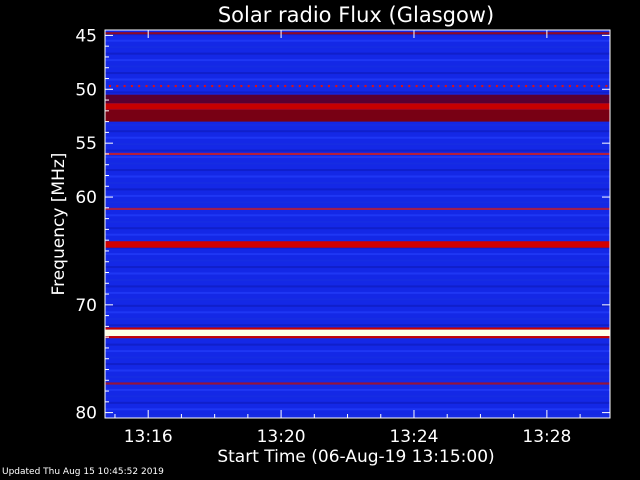 Image resolution: width=640 pixels, height=480 pixels. Describe the element at coordinates (281, 437) in the screenshot. I see `x-tick-label: 13:20` at that location.